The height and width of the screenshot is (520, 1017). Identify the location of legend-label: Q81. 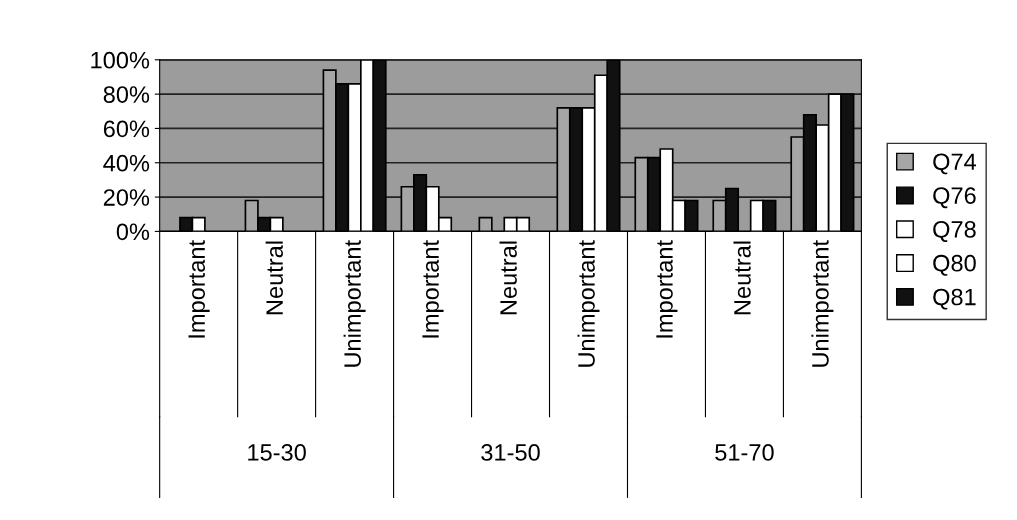
(954, 299).